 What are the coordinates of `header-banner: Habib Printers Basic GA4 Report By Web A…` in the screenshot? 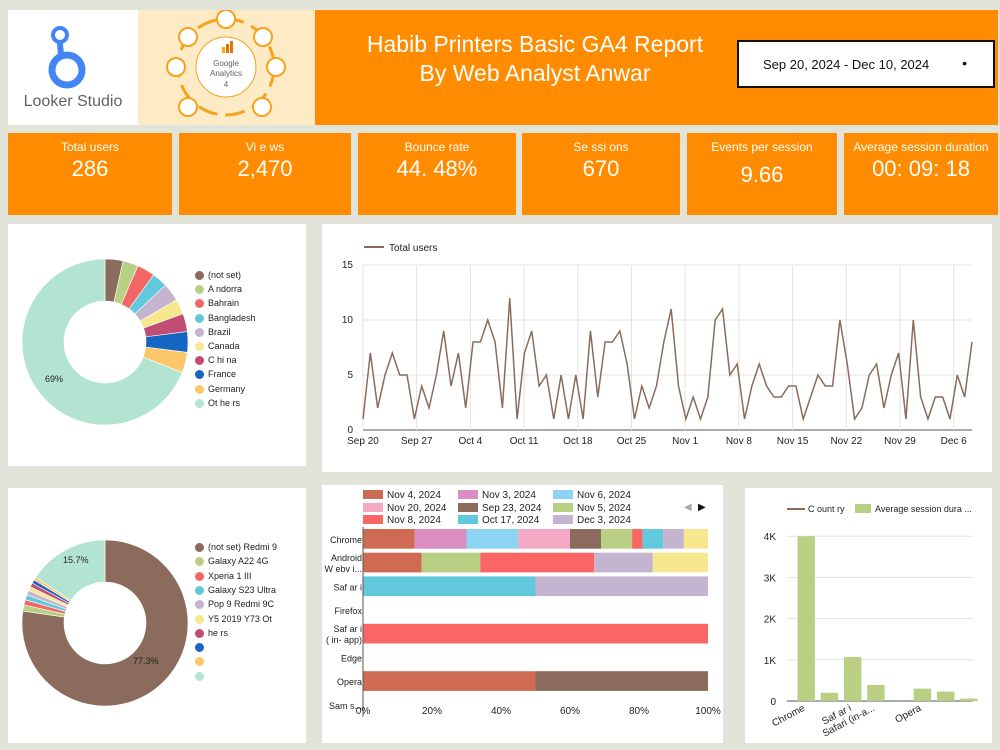 It's located at (656, 67).